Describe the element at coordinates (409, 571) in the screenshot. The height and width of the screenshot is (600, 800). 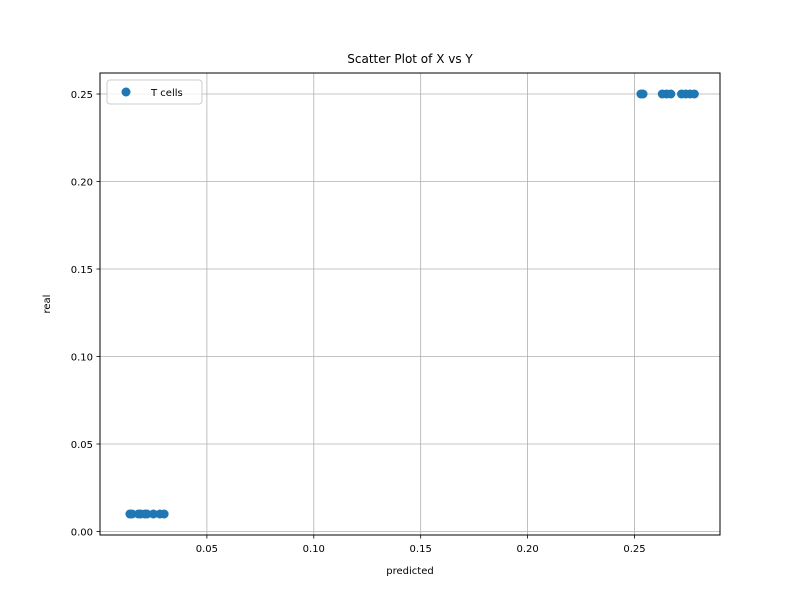
I see `x-axis-label: predicted` at that location.